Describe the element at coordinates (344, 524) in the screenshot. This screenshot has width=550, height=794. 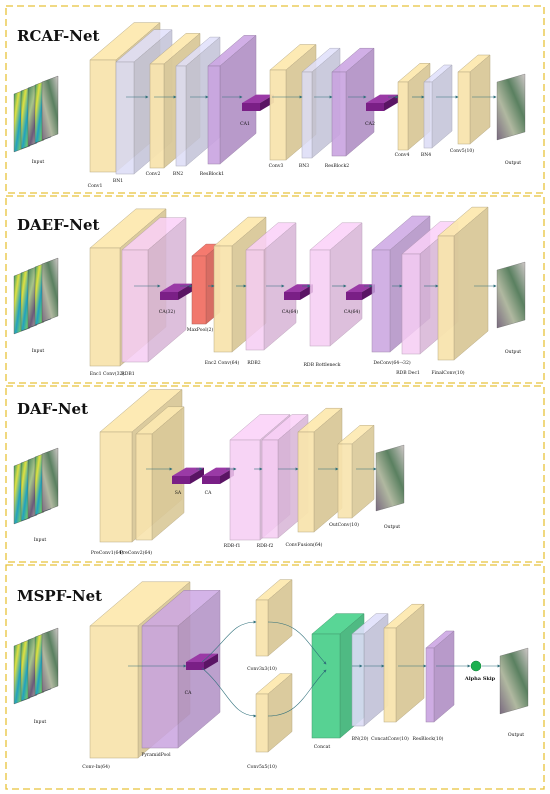
I see `label-daf-7: OutConv(10)` at that location.